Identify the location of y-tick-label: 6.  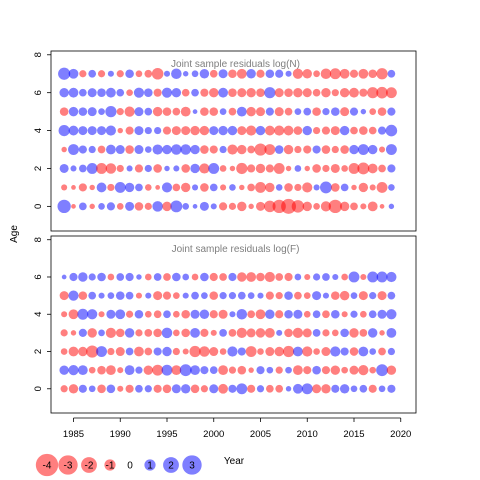
(38, 276).